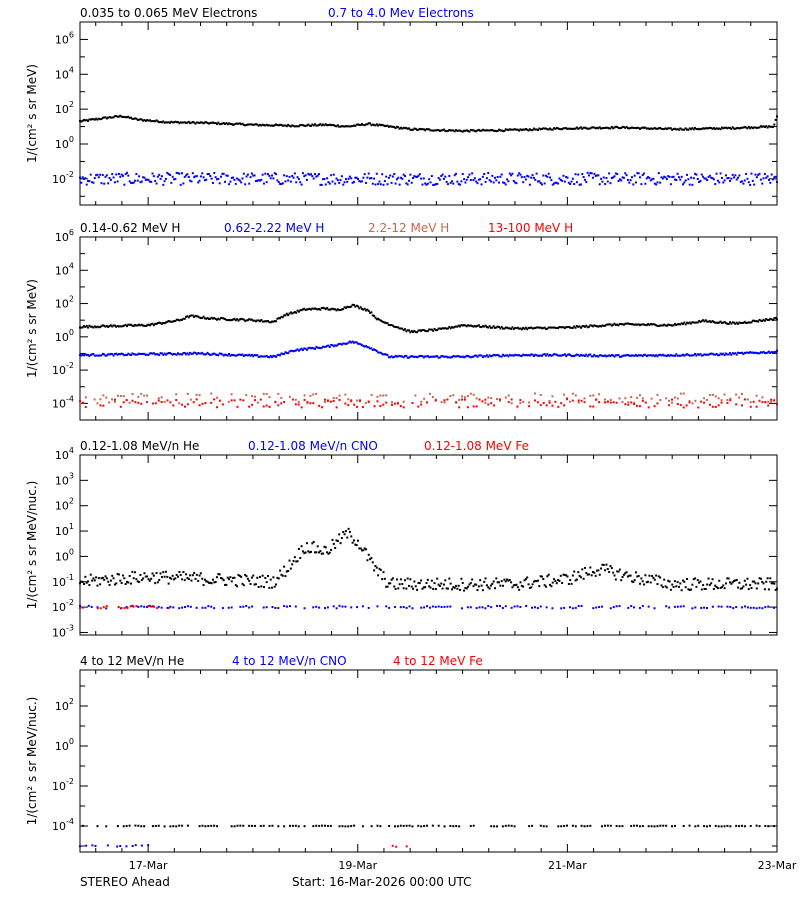 The height and width of the screenshot is (900, 800). What do you see at coordinates (139, 446) in the screenshot?
I see `legend-label: 0.12-1.08 MeV/n He` at bounding box center [139, 446].